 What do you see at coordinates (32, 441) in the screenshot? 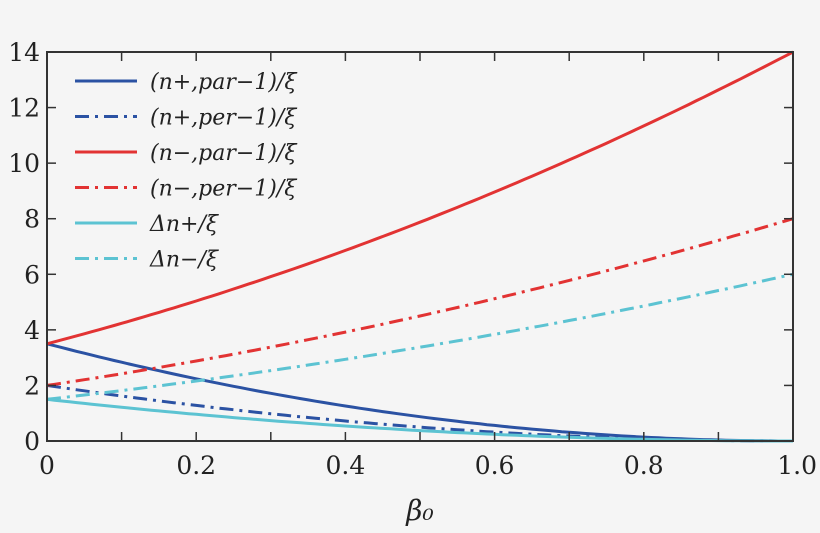
I see `y-tick-label: 0` at bounding box center [32, 441].